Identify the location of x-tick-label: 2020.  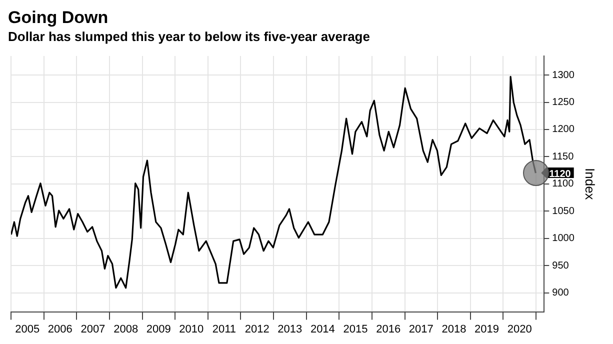
(519, 329).